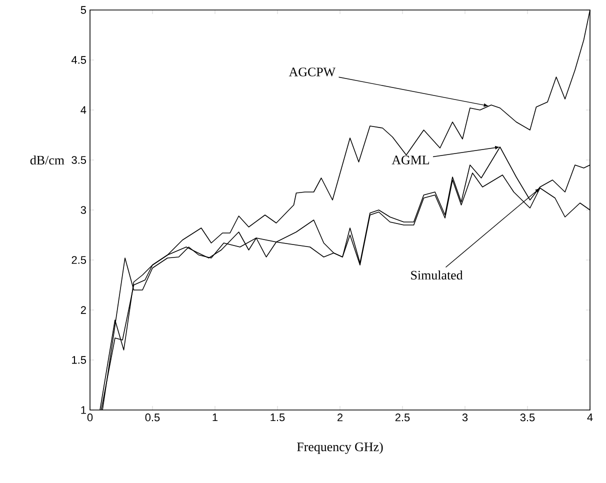  Describe the element at coordinates (47, 160) in the screenshot. I see `y-axis-title: dB/cm` at that location.